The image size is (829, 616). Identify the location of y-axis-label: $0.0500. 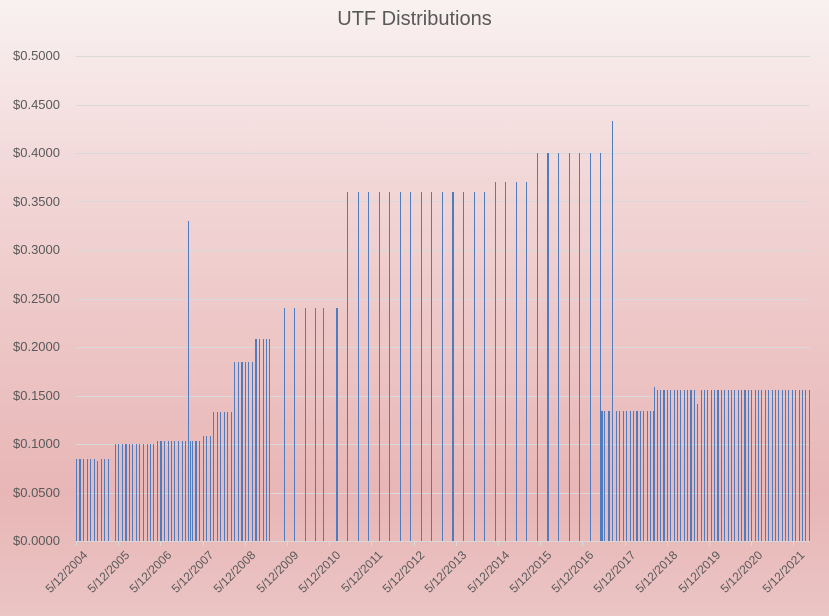
(36, 492).